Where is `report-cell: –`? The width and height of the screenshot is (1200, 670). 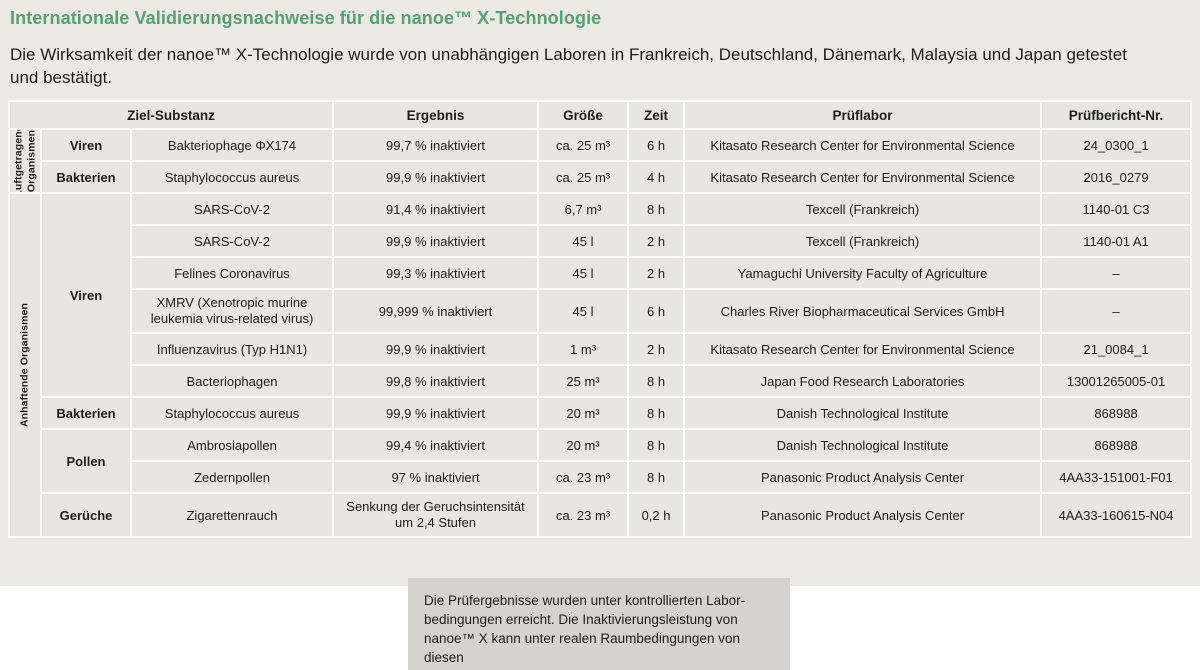
report-cell: – is located at coordinates (1116, 311).